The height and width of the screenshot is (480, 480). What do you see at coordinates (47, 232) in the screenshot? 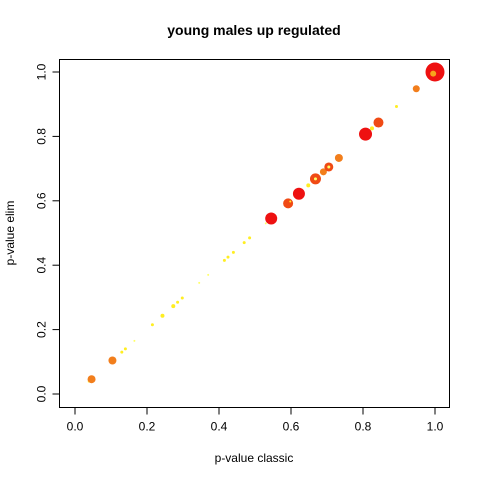
I see `y-axis: 0.0 0.2 0.4 0.6 0.8 1.0` at bounding box center [47, 232].